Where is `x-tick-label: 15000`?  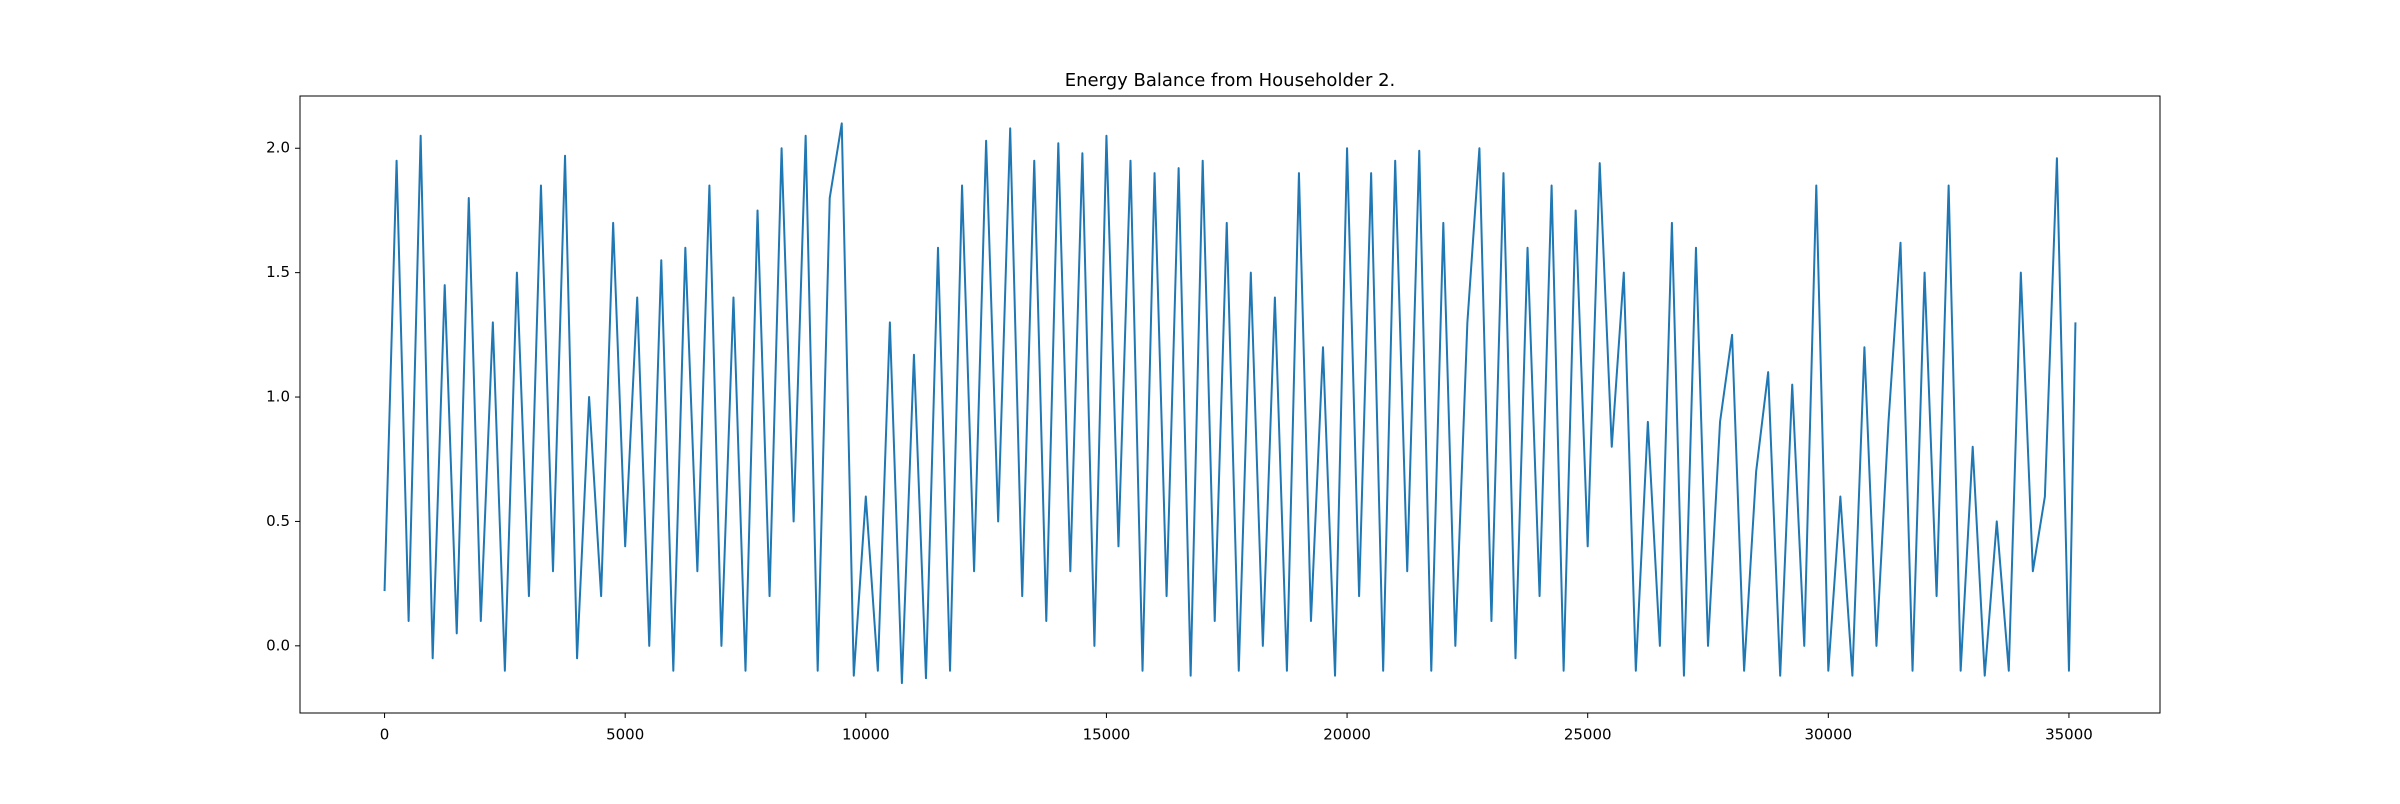
x-tick-label: 15000 is located at coordinates (1107, 735).